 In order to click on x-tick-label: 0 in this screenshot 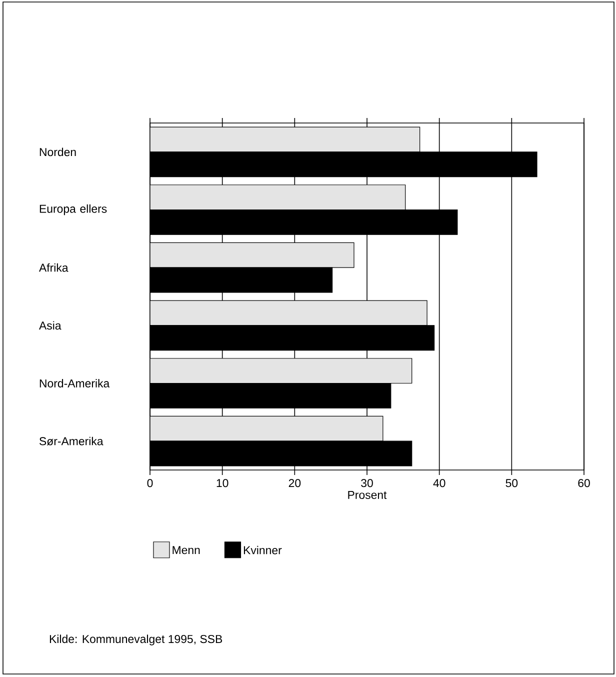, I will do `click(150, 483)`.